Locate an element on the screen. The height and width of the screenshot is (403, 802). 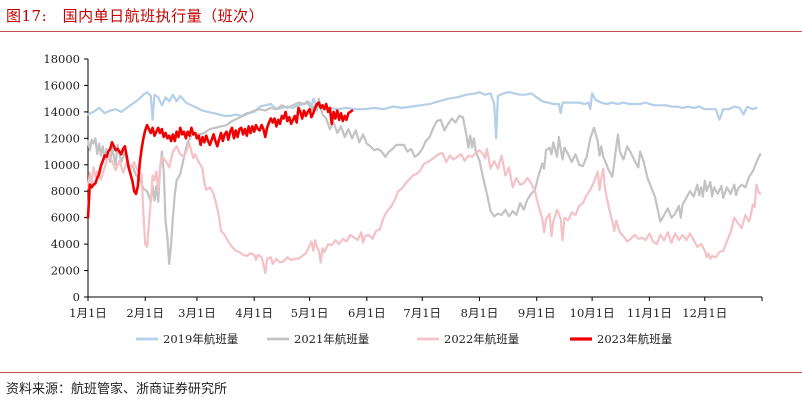
x-tick-label: 5月1日 is located at coordinates (310, 313).